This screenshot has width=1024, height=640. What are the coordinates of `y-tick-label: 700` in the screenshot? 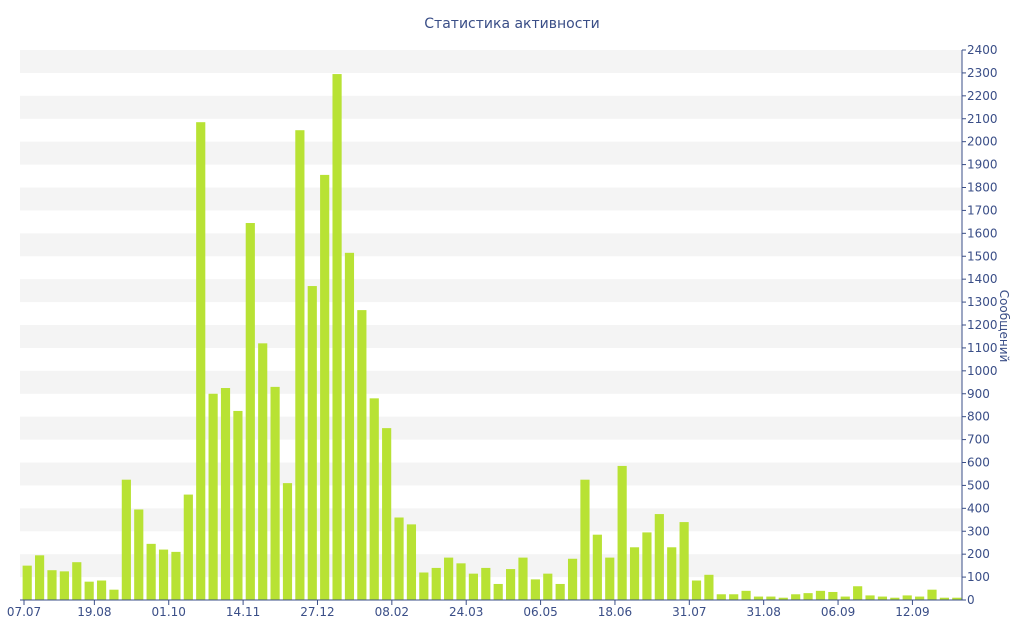 It's located at (978, 440).